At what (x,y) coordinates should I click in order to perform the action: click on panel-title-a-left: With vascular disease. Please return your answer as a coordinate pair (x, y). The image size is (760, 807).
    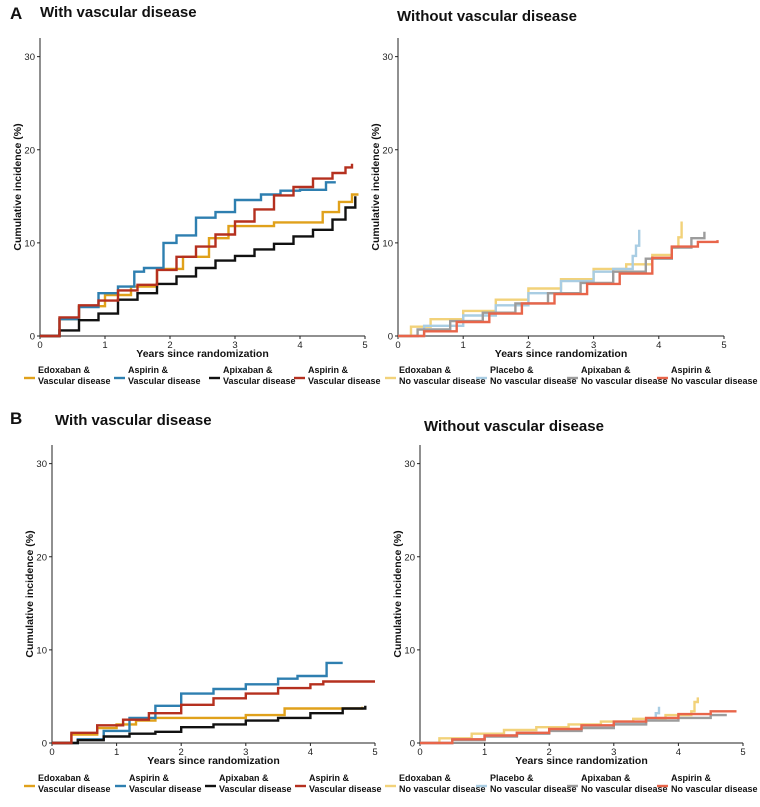
    Looking at the image, I should click on (118, 12).